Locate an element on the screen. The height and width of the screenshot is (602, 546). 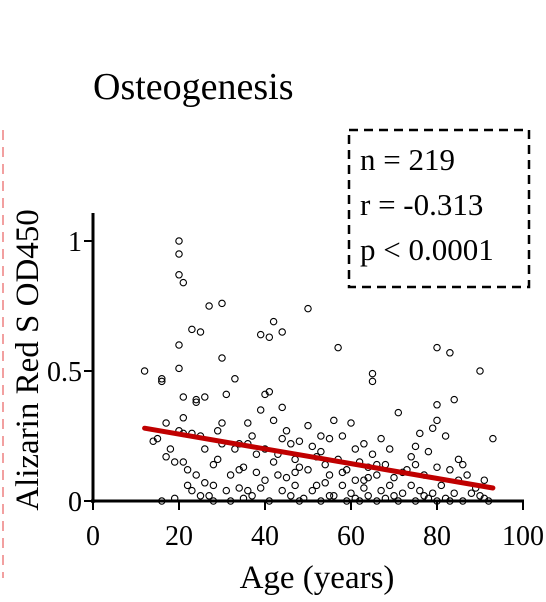
y-tick-label: 0 is located at coordinates (75, 502).